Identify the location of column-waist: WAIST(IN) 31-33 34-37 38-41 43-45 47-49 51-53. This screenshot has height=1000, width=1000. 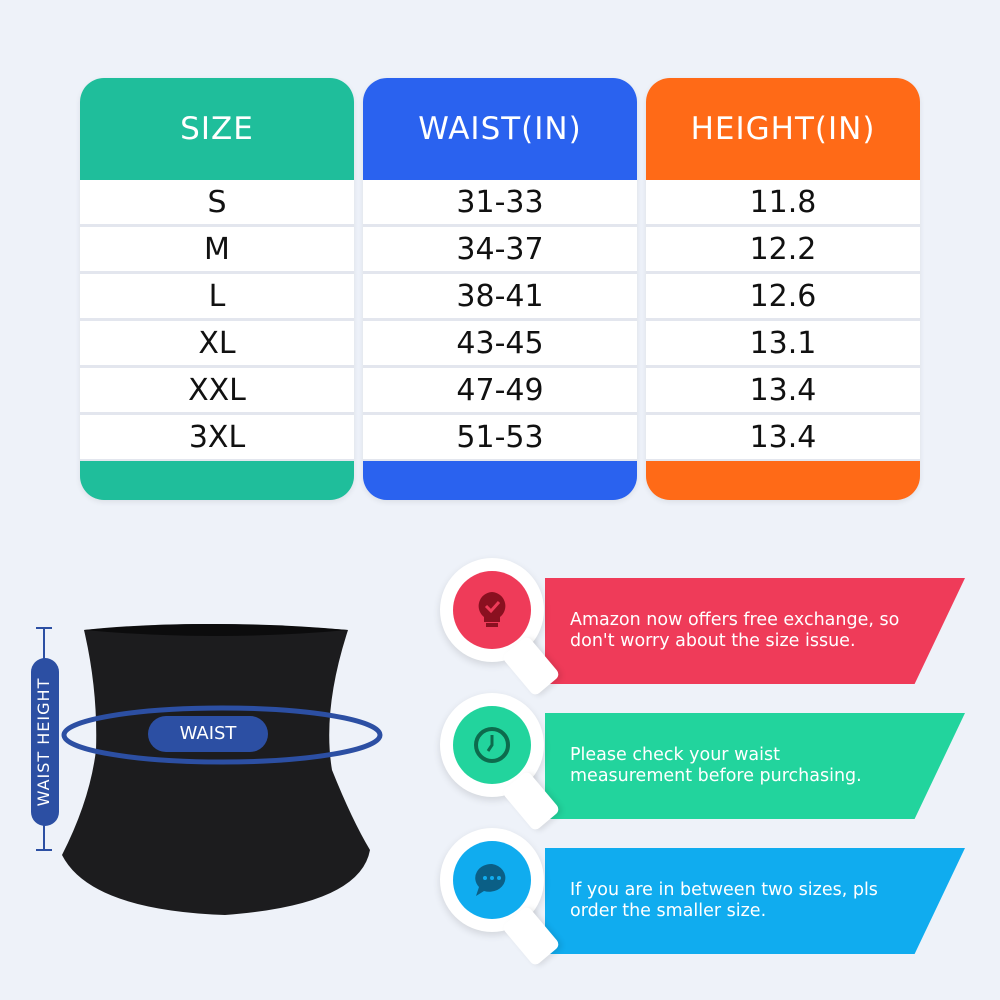
(500, 289).